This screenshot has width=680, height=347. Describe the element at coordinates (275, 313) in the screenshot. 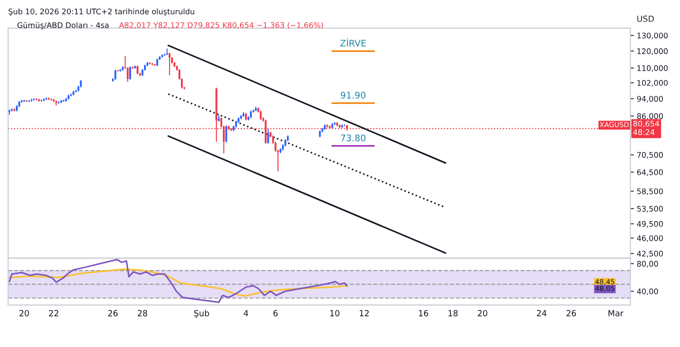

I see `x-tick-label: 6` at that location.